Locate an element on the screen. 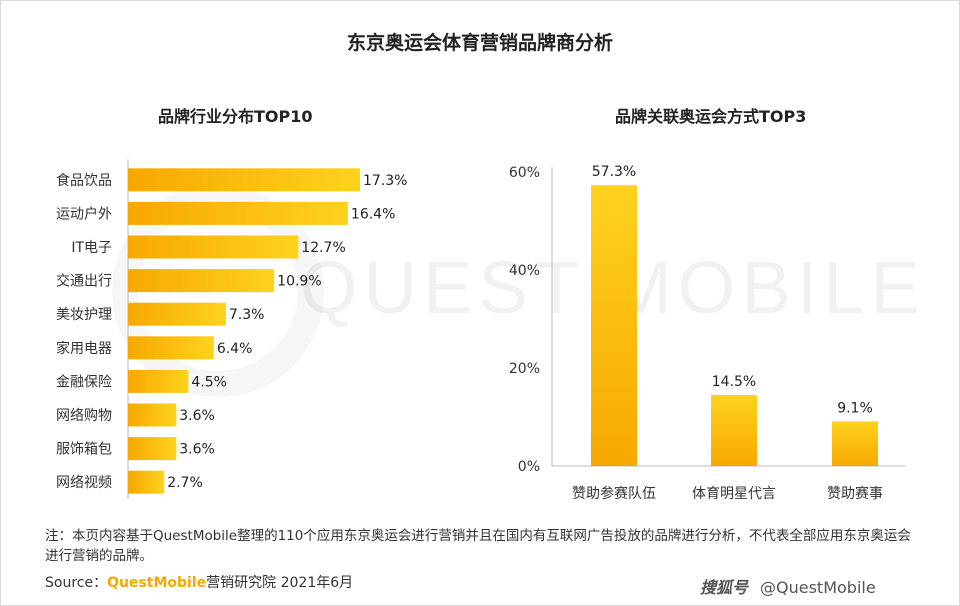 This screenshot has width=960, height=606. source-line: Source：QuestMobile营销研究院 2021年6月 is located at coordinates (199, 582).